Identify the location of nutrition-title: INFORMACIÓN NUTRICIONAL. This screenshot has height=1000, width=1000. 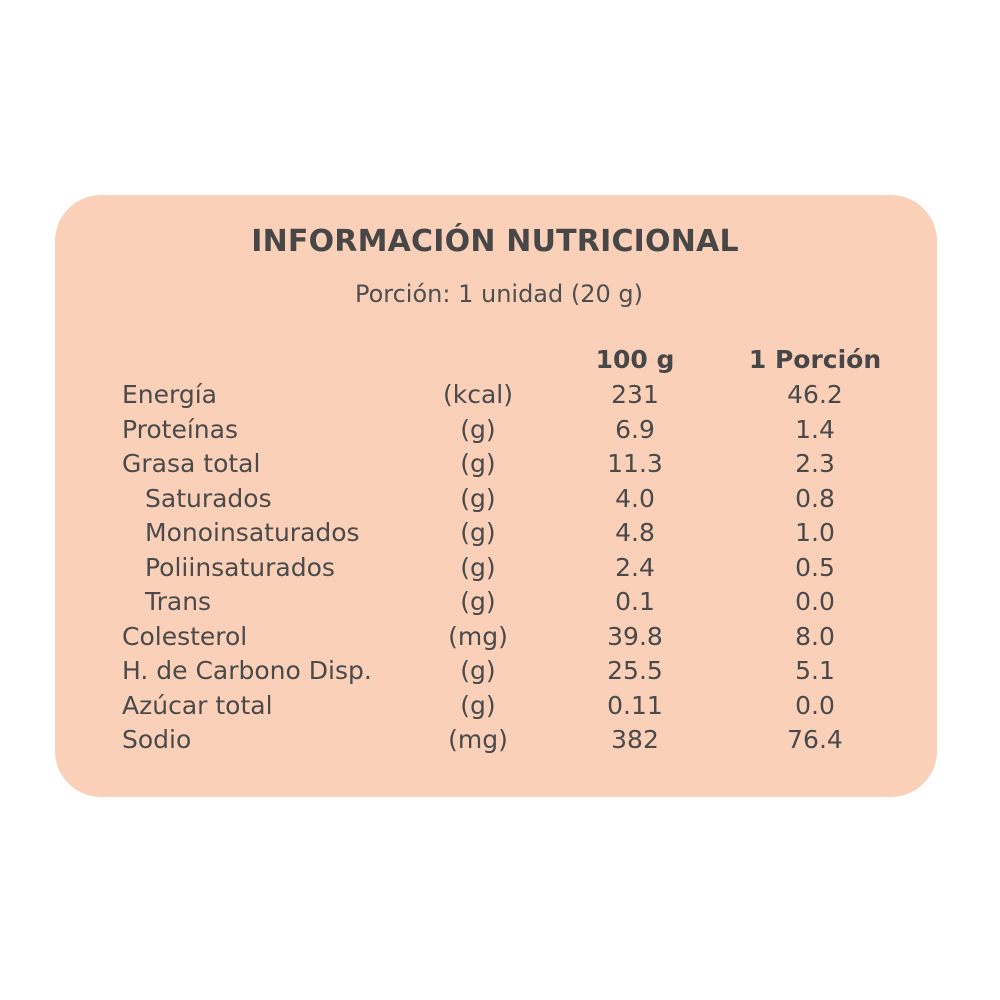
(495, 241).